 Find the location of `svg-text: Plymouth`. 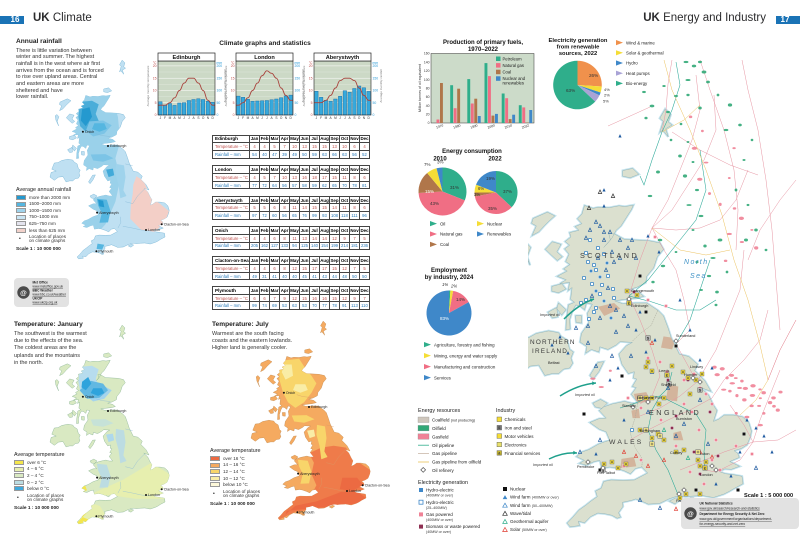

svg-text: Plymouth is located at coordinates (306, 513).